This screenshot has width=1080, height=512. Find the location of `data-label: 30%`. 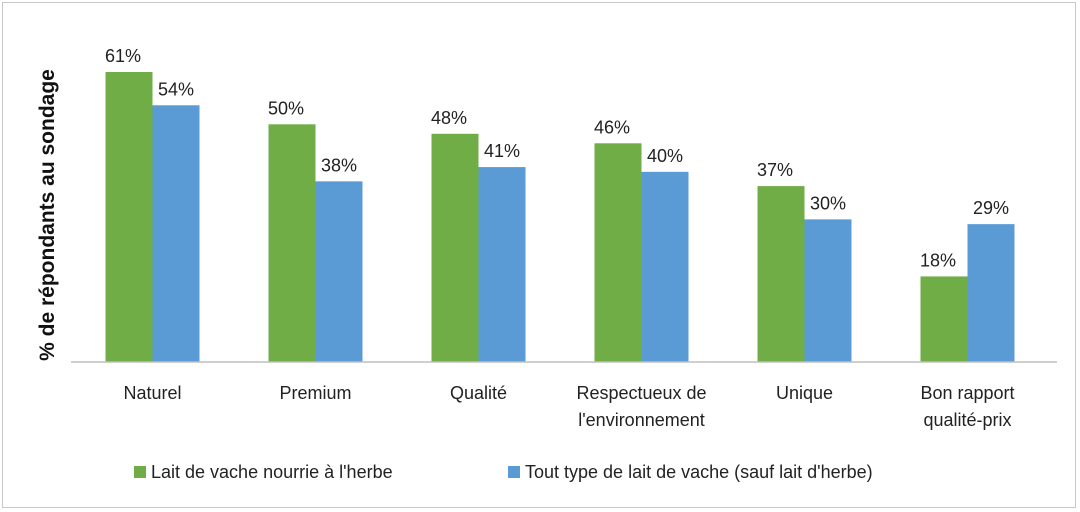

data-label: 30% is located at coordinates (828, 203).